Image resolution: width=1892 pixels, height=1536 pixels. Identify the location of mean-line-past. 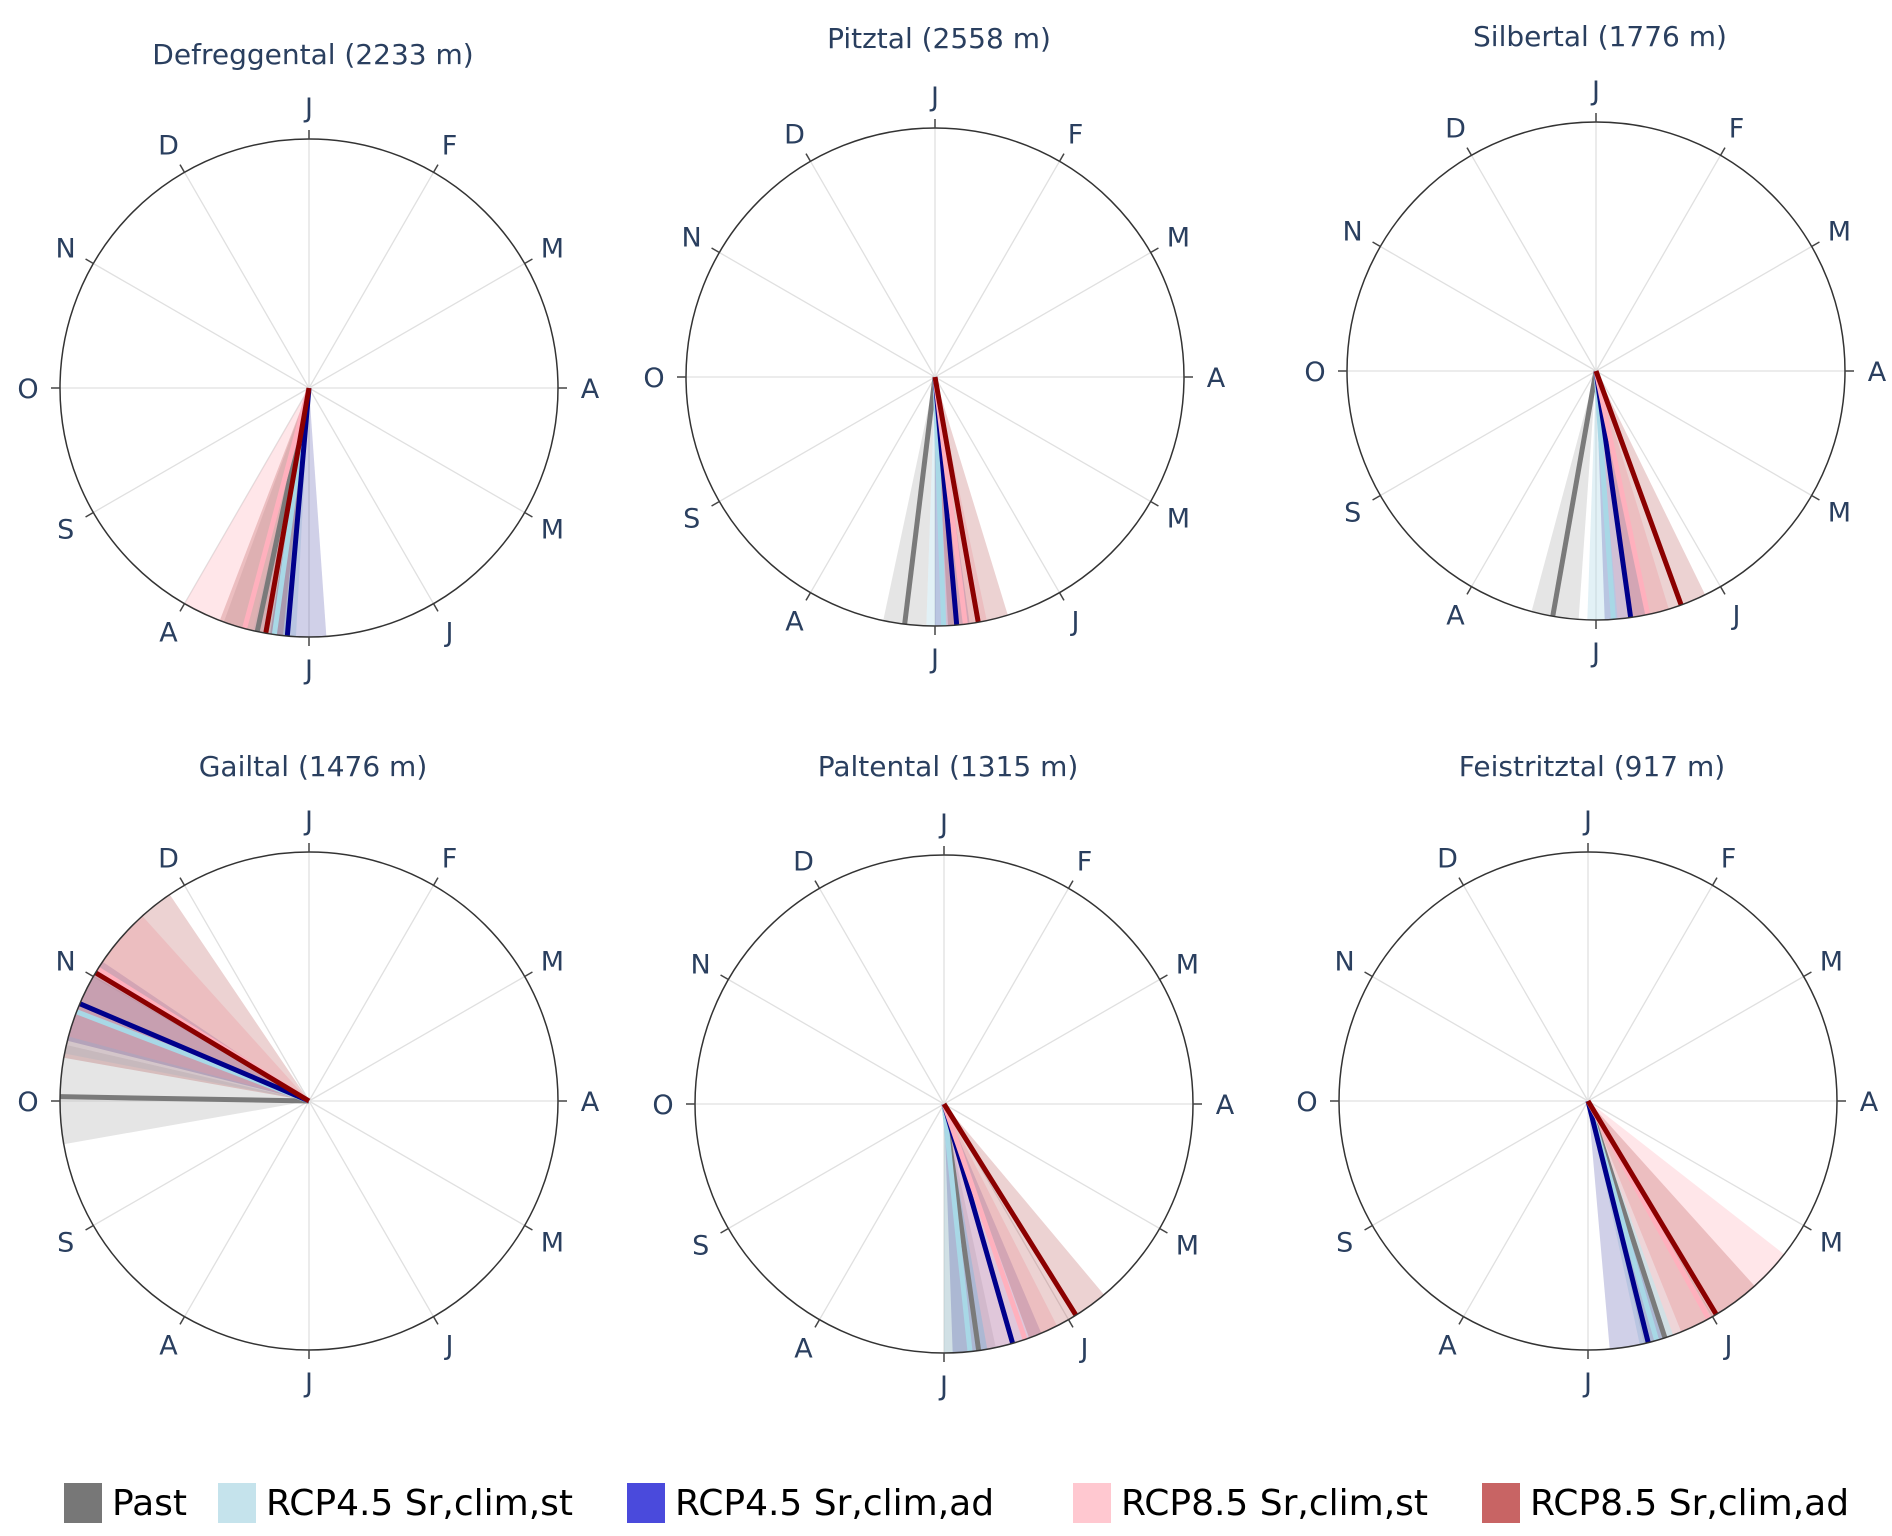
(920, 500).